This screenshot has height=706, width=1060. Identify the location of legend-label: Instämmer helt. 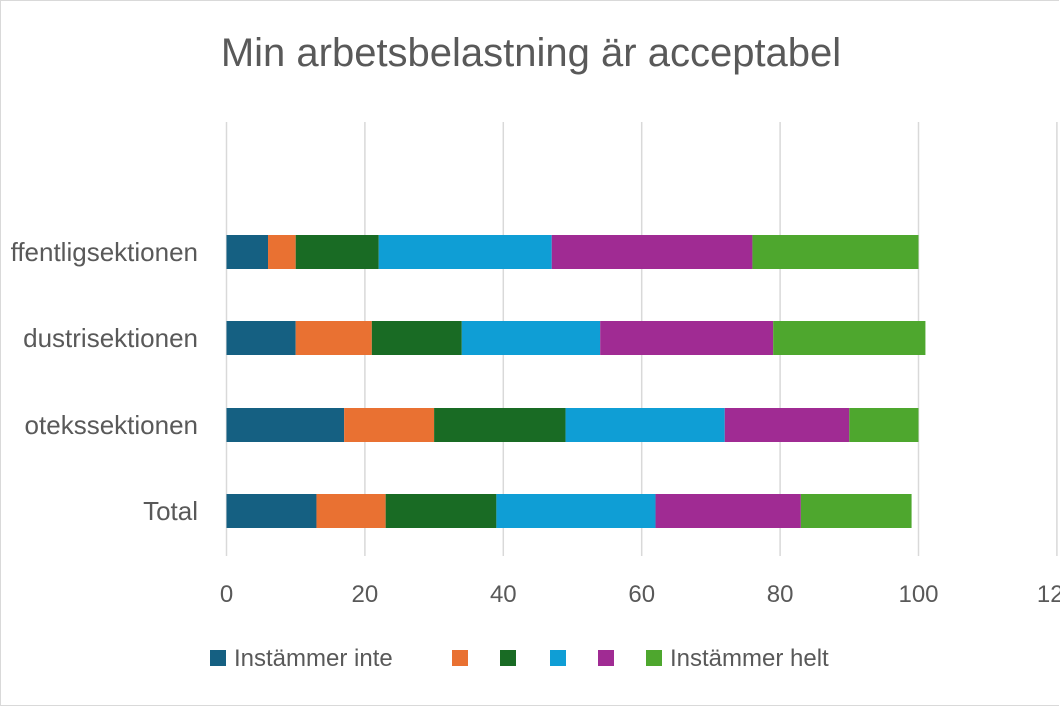
(749, 658).